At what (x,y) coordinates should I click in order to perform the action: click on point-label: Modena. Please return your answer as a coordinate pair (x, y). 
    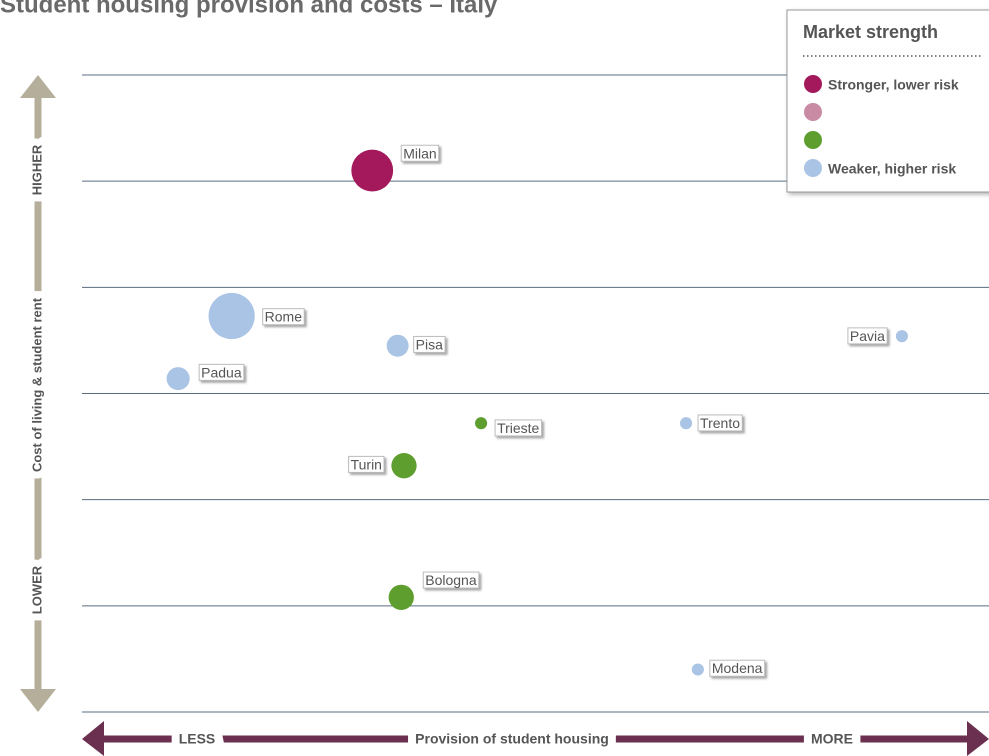
    Looking at the image, I should click on (737, 668).